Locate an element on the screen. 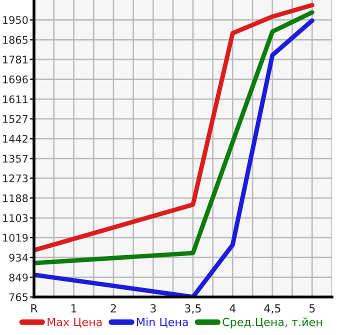 Image resolution: width=345 pixels, height=335 pixels. y-tick-label: 934 is located at coordinates (18, 258).